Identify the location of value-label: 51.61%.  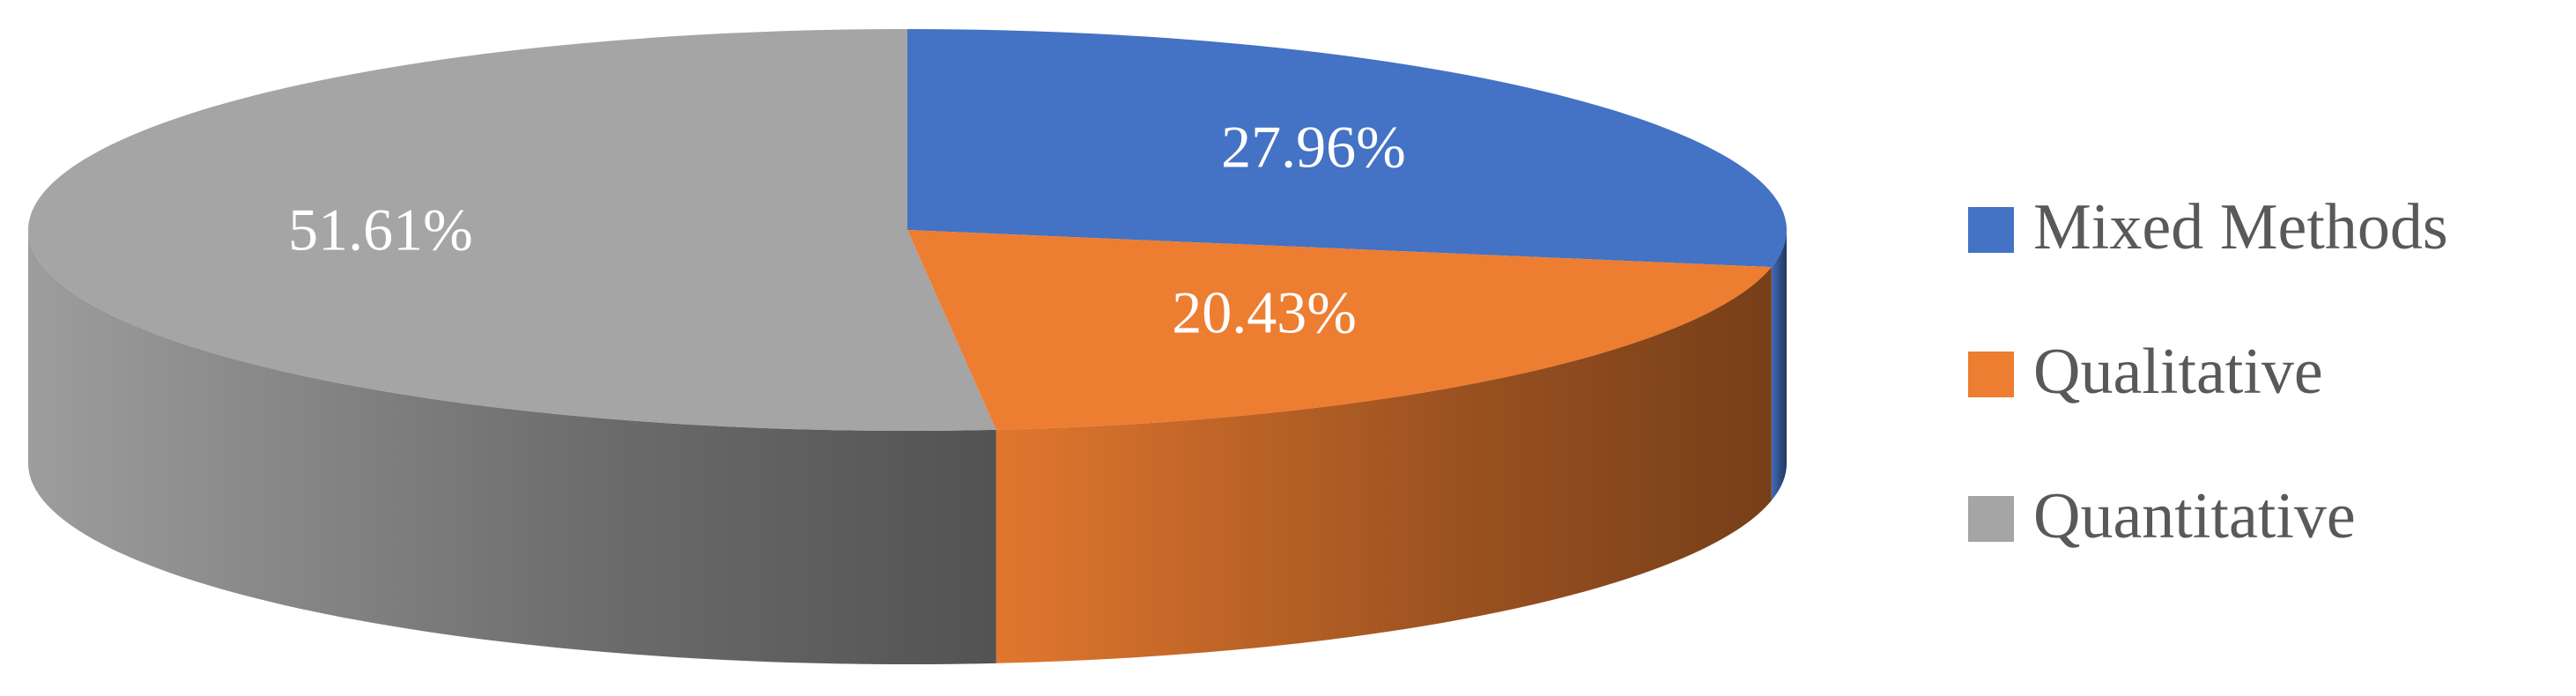
(381, 229).